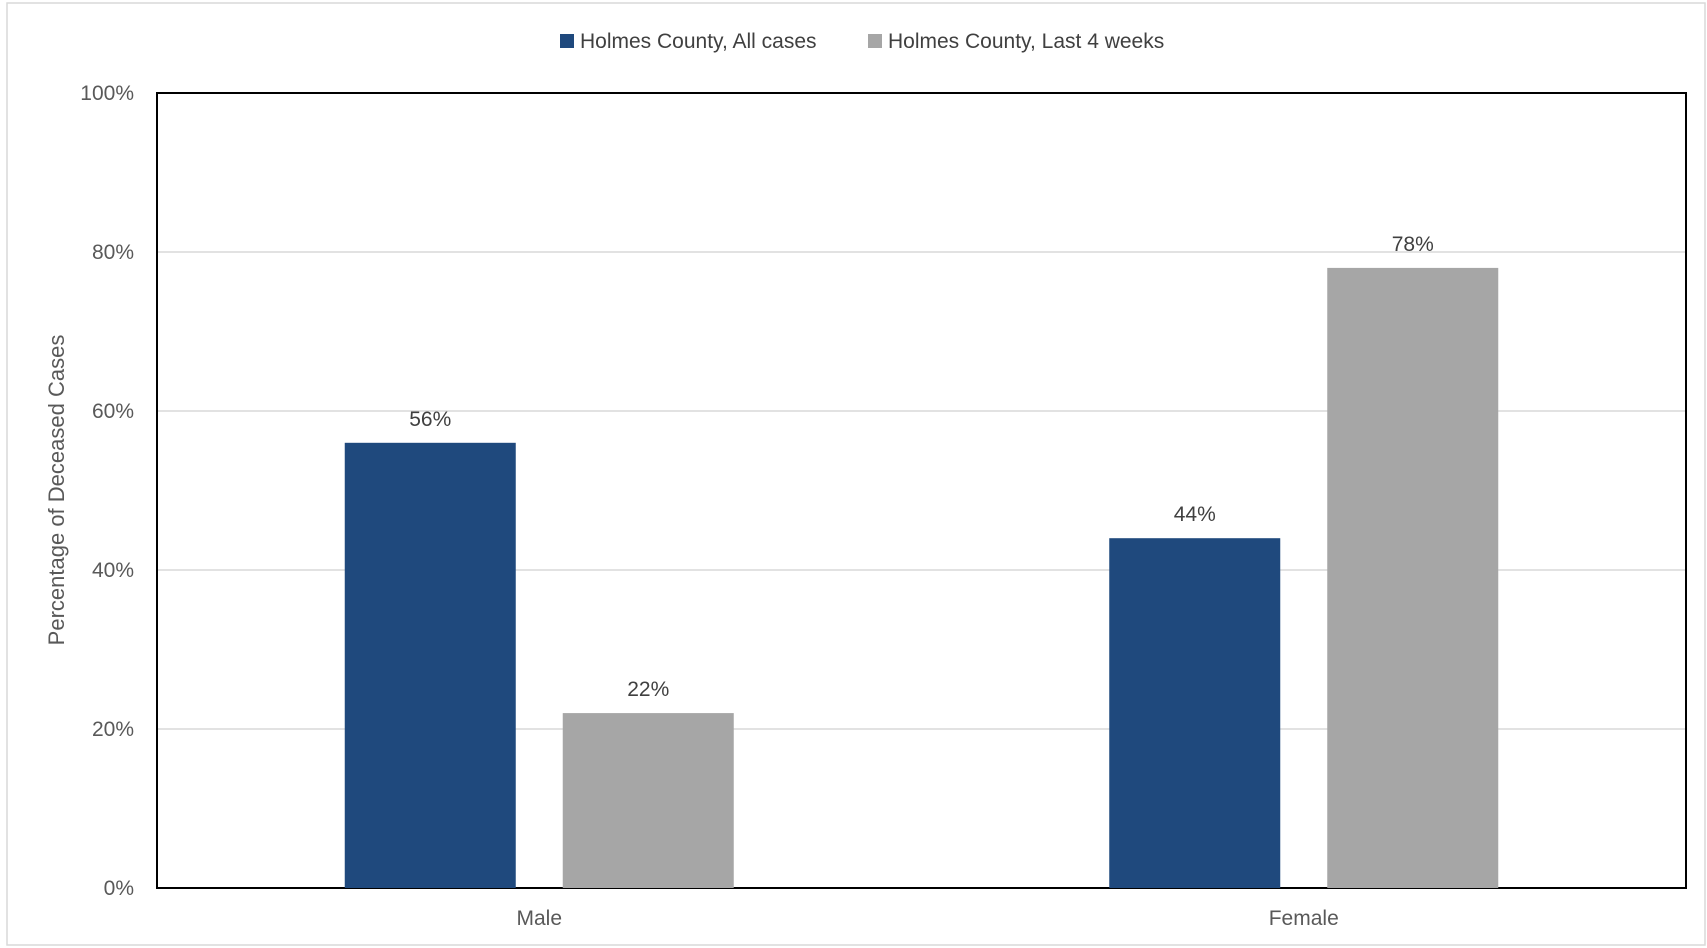  Describe the element at coordinates (1304, 918) in the screenshot. I see `x-category-label: Female` at that location.